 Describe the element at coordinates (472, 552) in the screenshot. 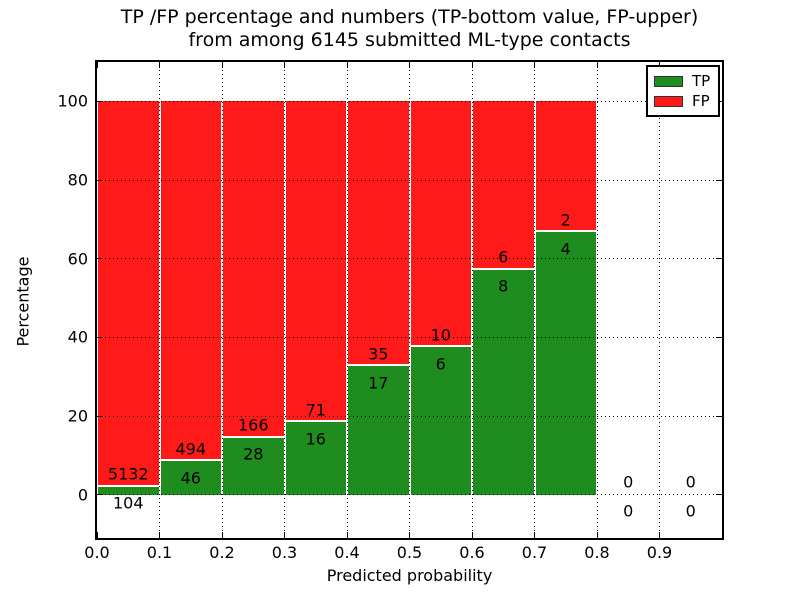

I see `x-tick-label: 0.6` at that location.